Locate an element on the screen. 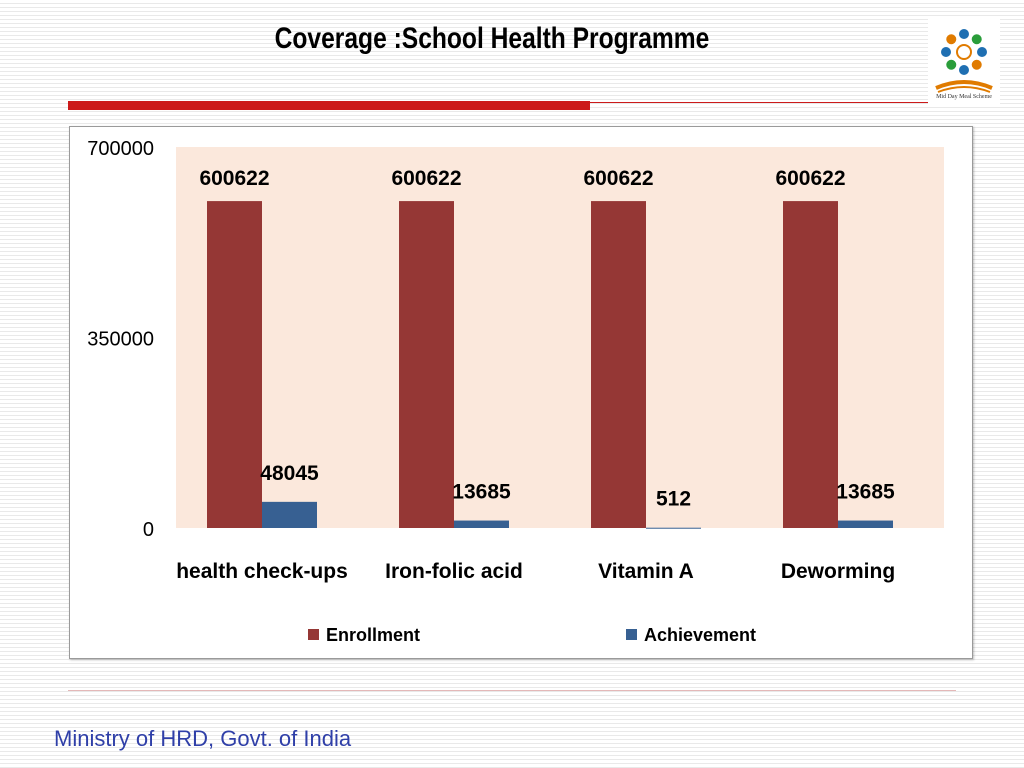 This screenshot has width=1024, height=768. x-tick-label-2: Vitamin A is located at coordinates (646, 571).